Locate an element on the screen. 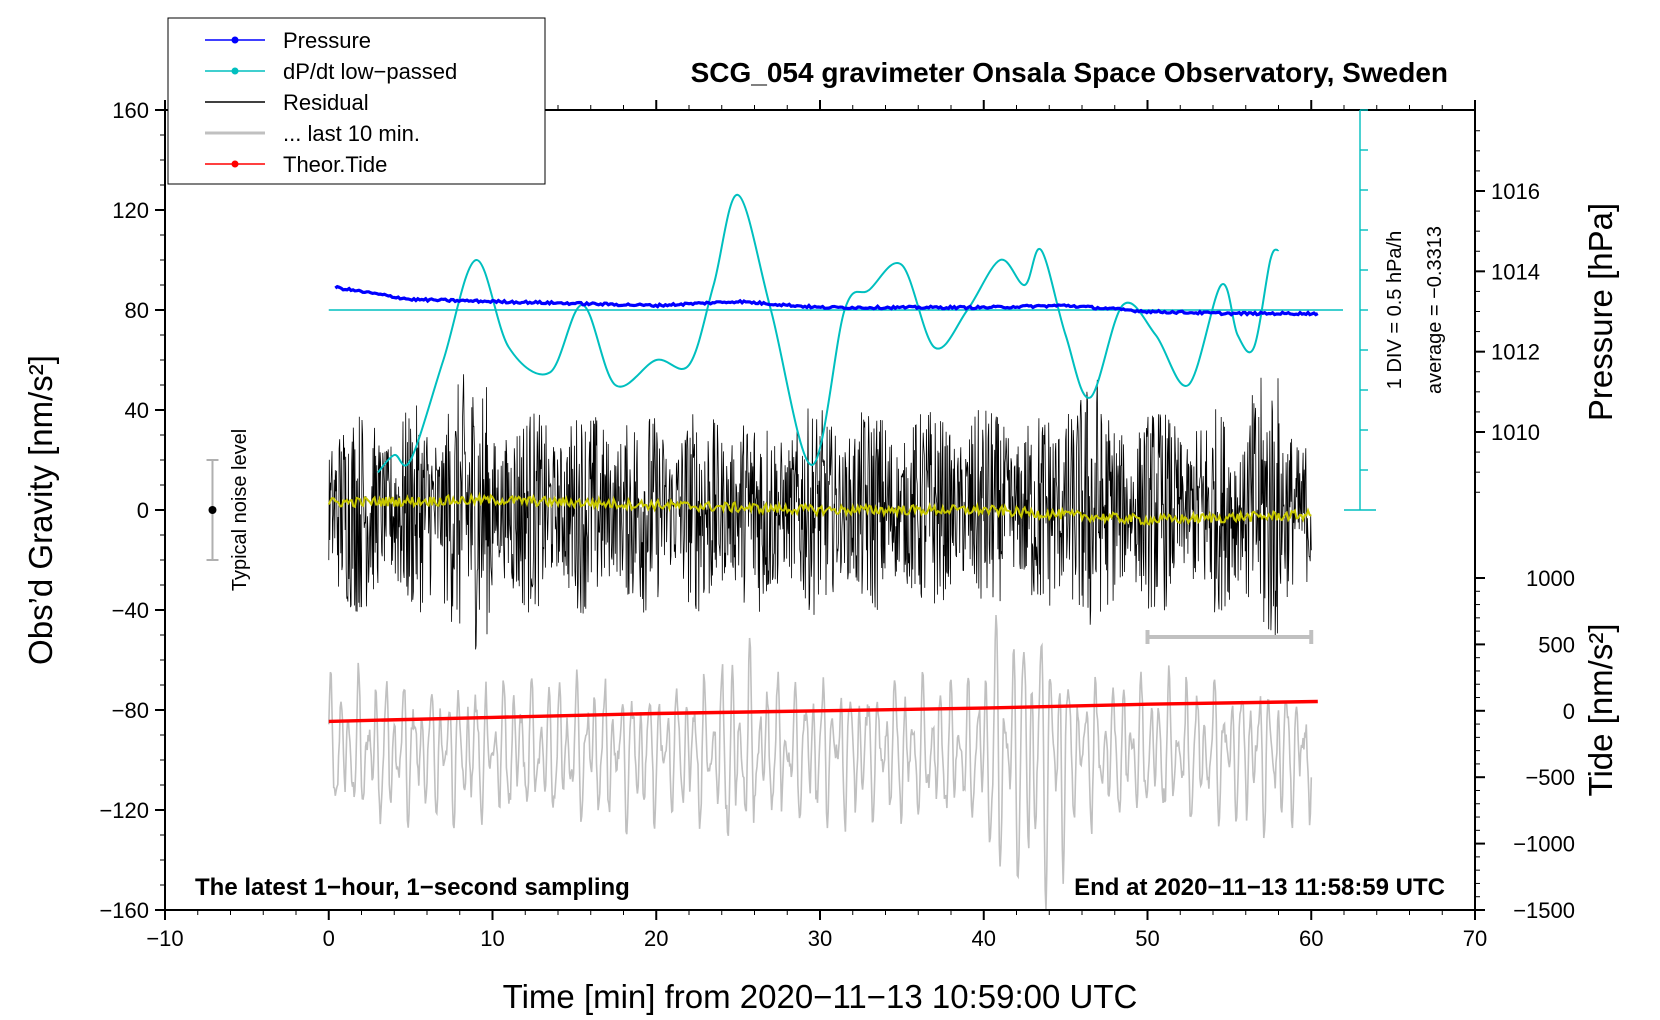 The height and width of the screenshot is (1020, 1660). pressure-tick-label: 1016 is located at coordinates (1515, 191).